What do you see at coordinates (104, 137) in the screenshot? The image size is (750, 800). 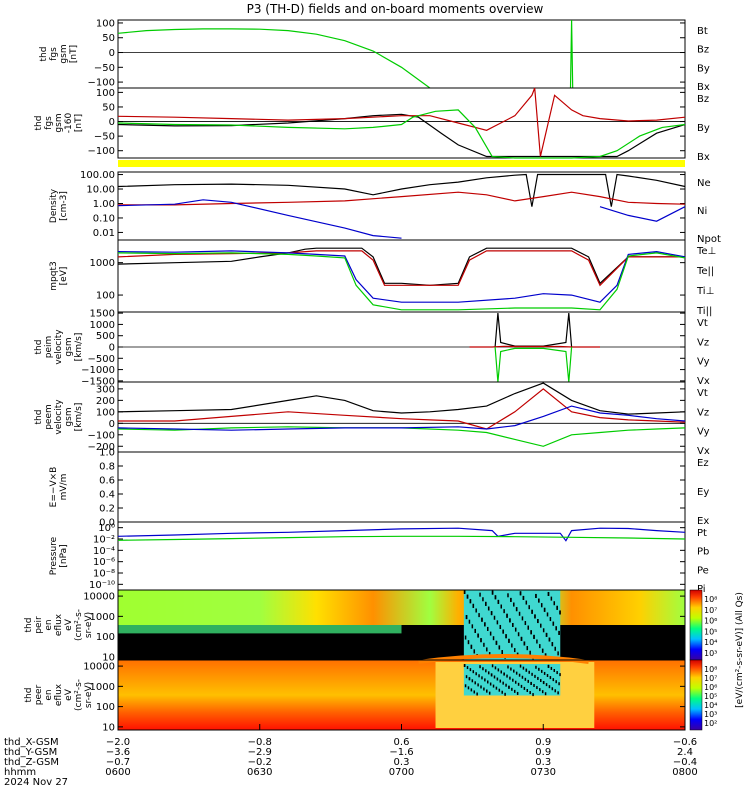 I see `y-tick-label: −50` at bounding box center [104, 137].